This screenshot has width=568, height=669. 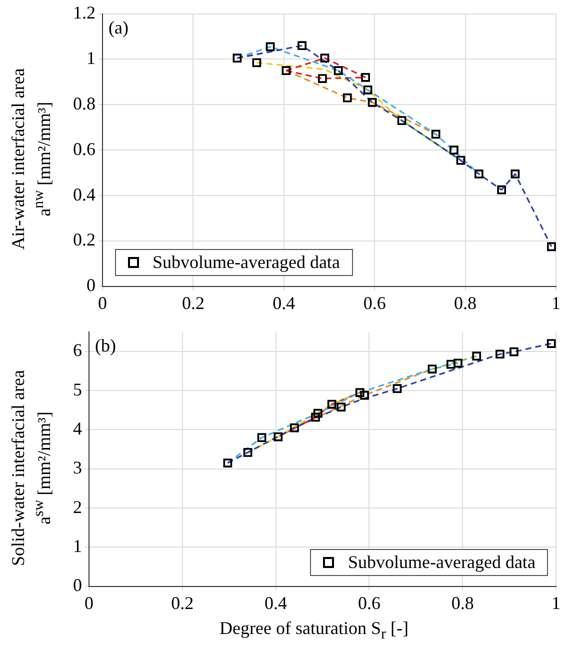 What do you see at coordinates (77, 428) in the screenshot?
I see `y-tick-label: 4` at bounding box center [77, 428].